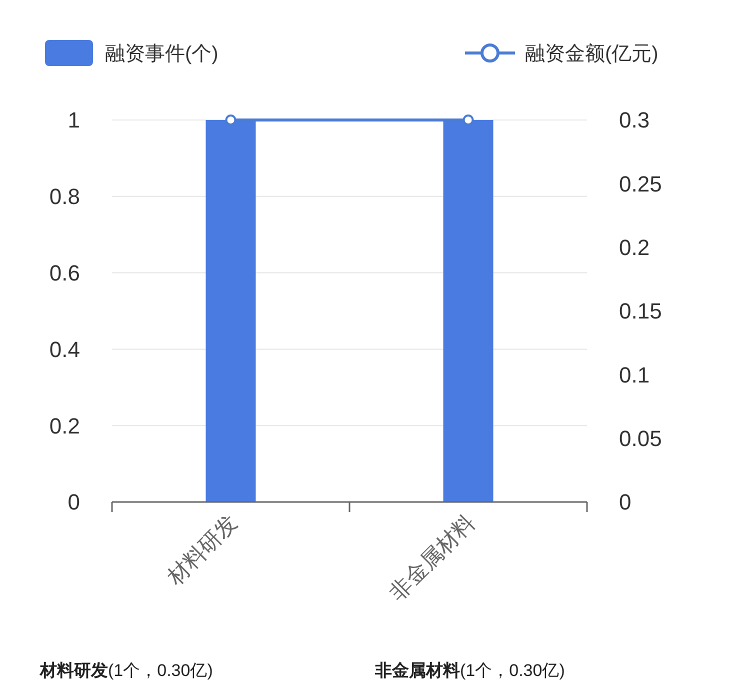 This screenshot has width=750, height=686. I want to click on y-tick-label: 1, so click(74, 120).